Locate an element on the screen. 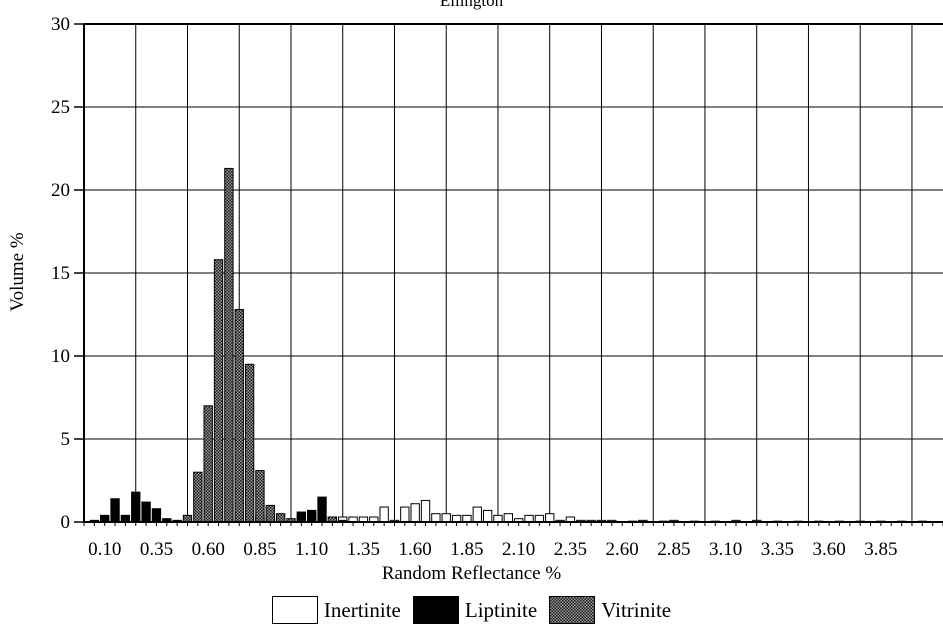 The height and width of the screenshot is (635, 943). y-tick-label: 25 is located at coordinates (60, 107).